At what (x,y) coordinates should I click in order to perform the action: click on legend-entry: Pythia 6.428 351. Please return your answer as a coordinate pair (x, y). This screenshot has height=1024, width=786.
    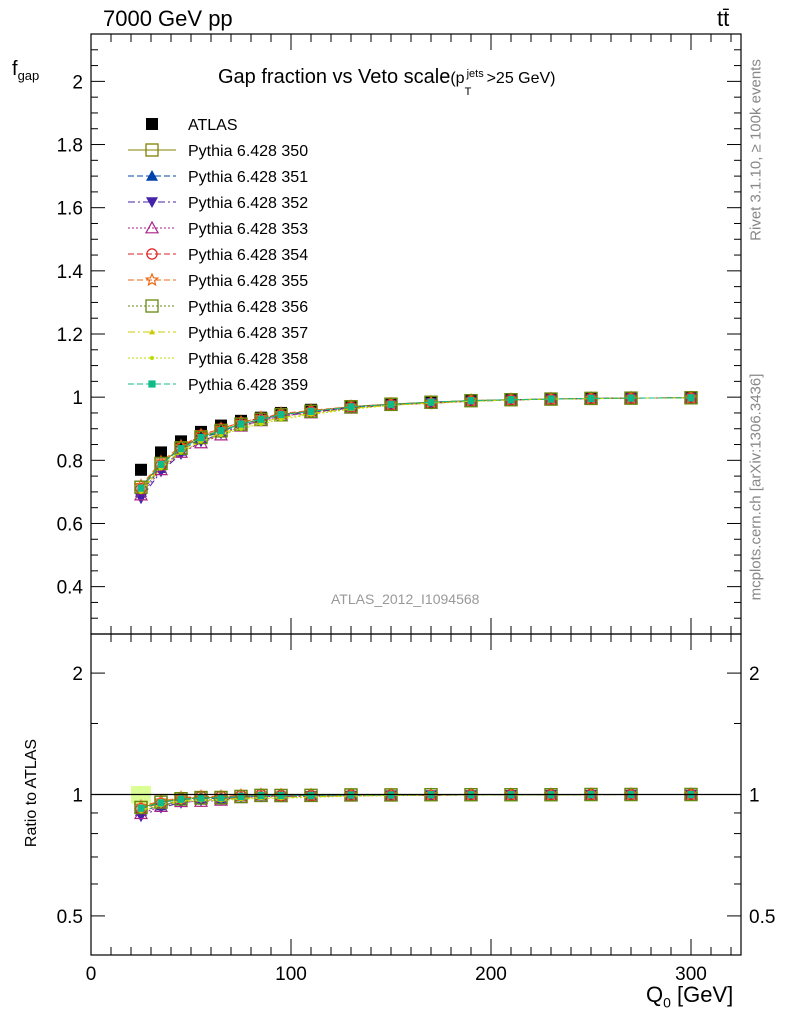
    Looking at the image, I should click on (218, 177).